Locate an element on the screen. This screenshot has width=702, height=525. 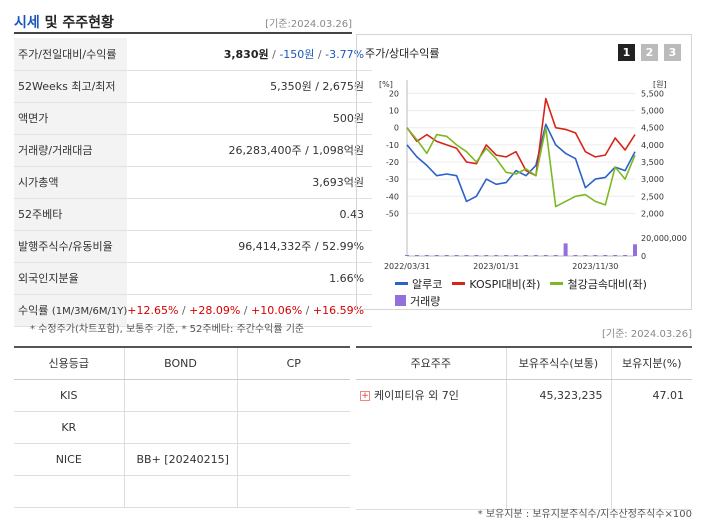
chart-tab-3: 3 is located at coordinates (672, 52).